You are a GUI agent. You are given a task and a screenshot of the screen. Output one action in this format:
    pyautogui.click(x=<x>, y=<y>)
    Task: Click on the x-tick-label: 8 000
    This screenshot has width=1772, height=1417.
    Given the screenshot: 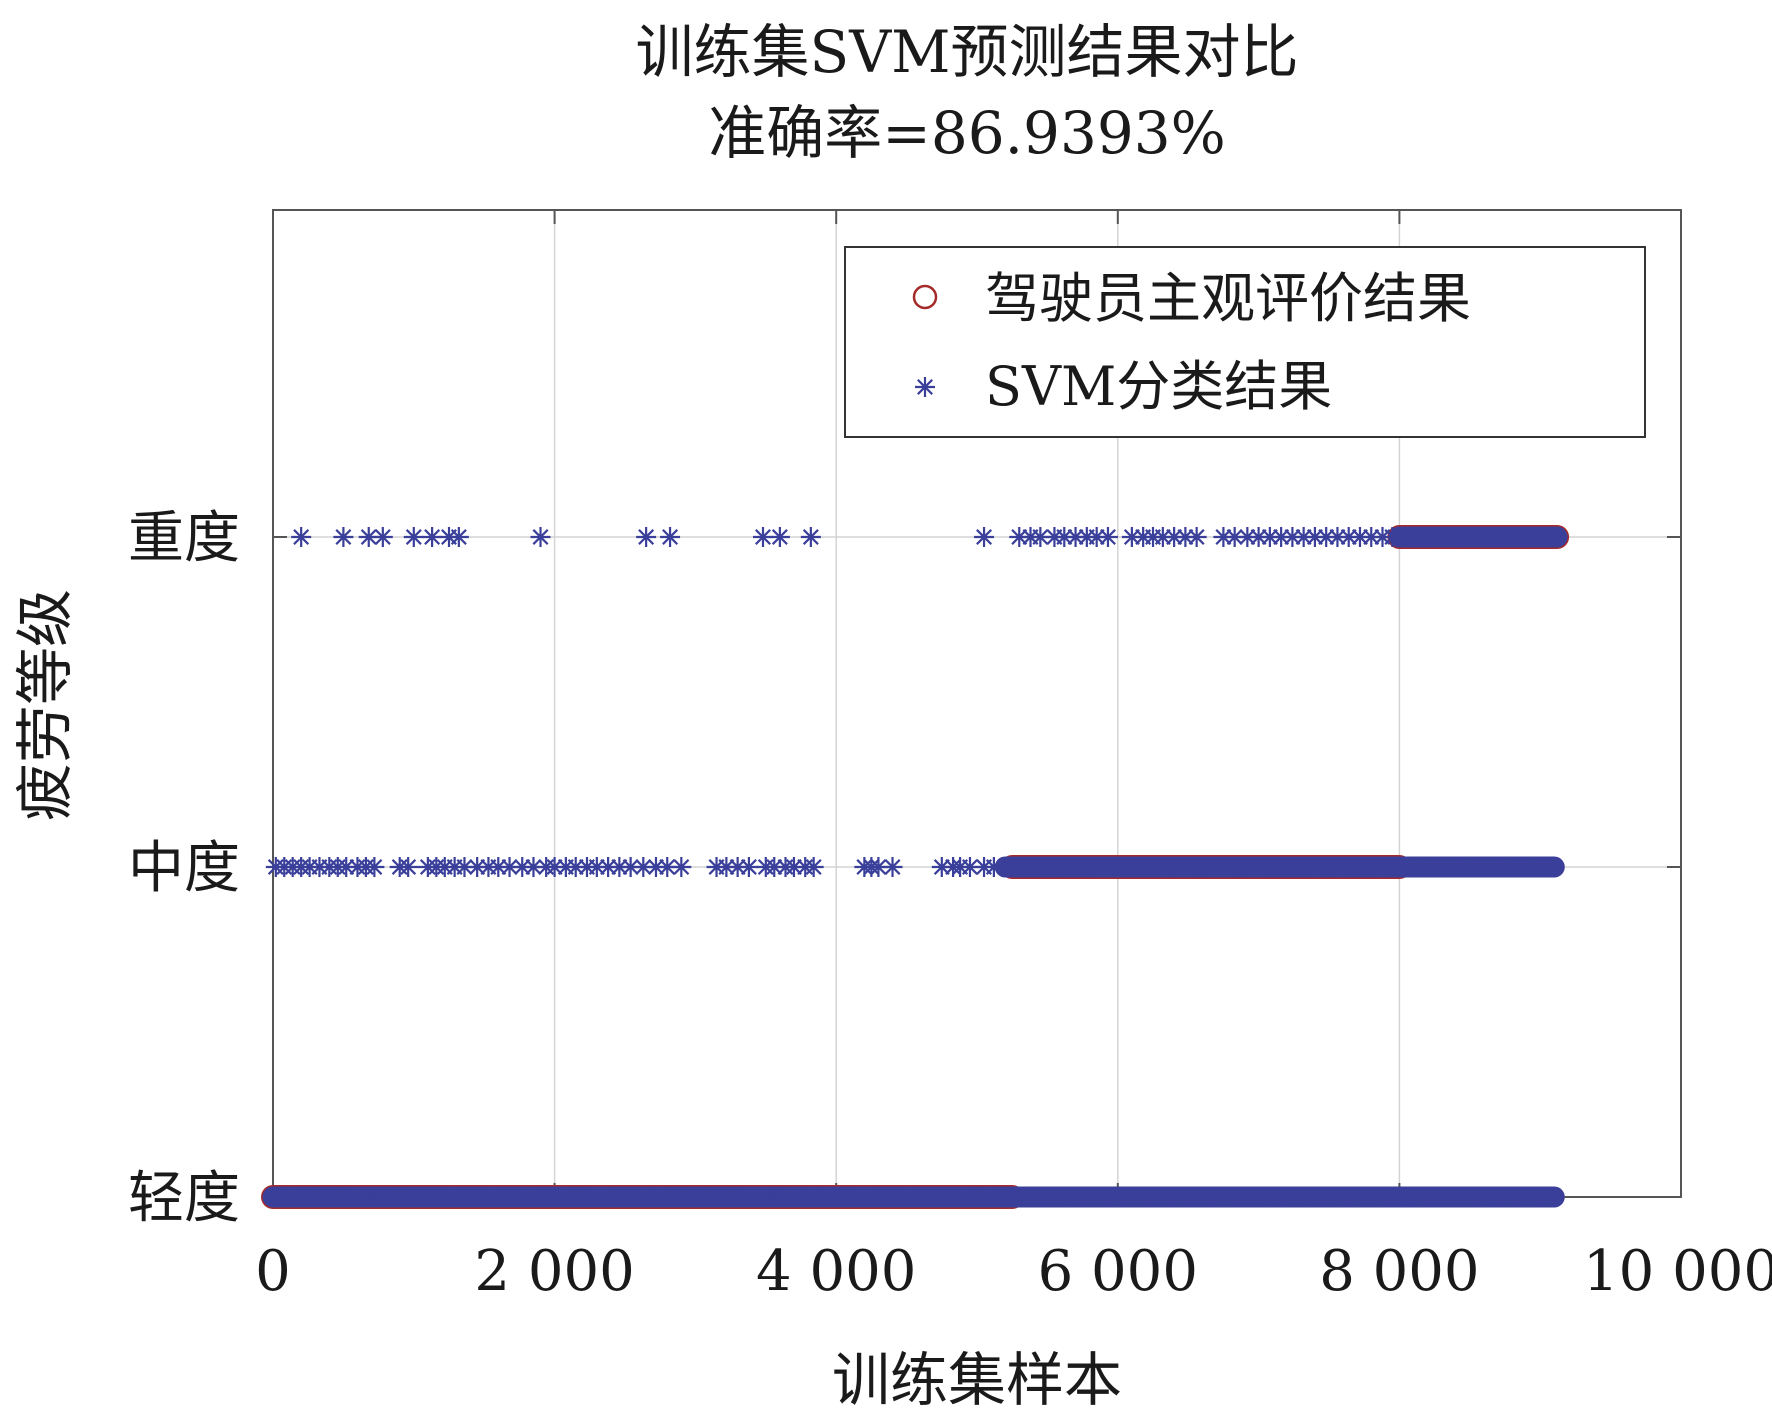 What is the action you would take?
    pyautogui.click(x=1399, y=1271)
    